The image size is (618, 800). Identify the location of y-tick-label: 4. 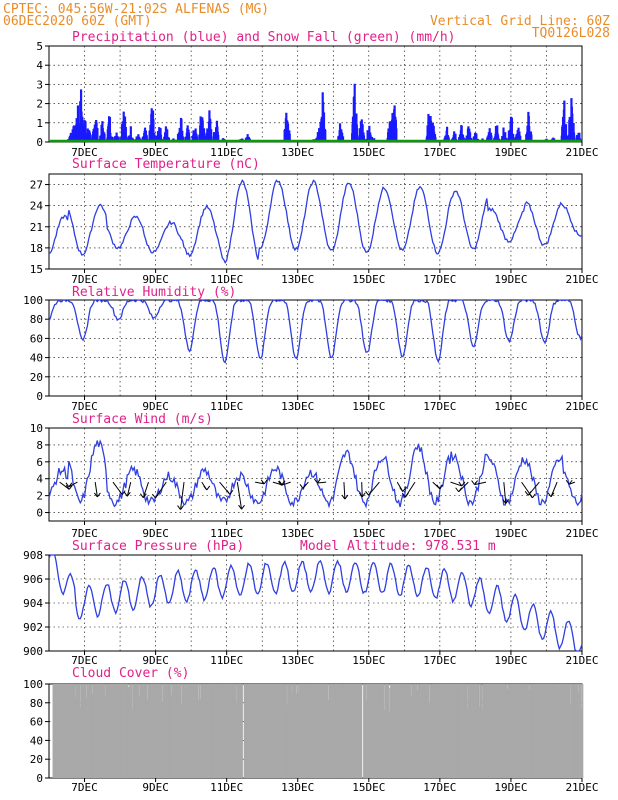
(39, 479).